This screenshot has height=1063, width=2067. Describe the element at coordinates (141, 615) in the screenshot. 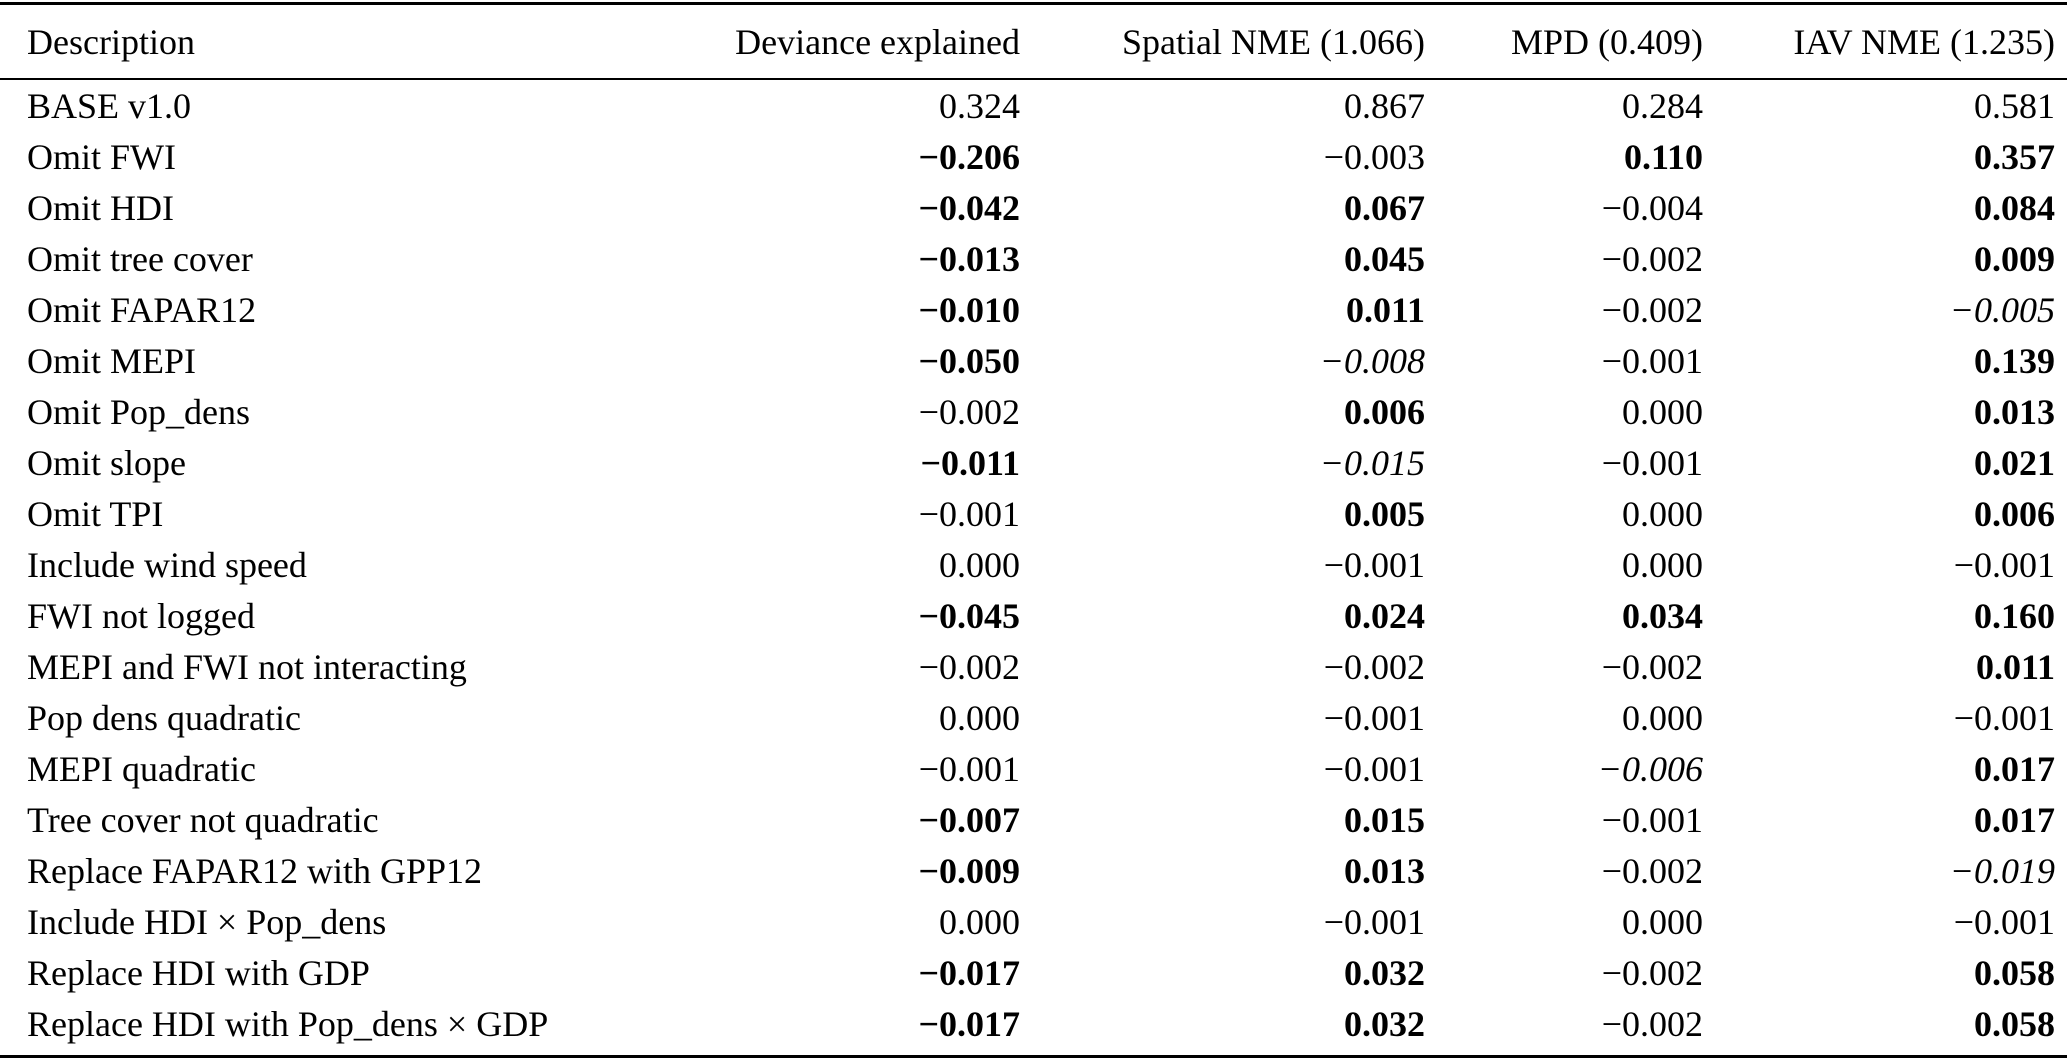

I see `row-description: FWI not logged` at that location.